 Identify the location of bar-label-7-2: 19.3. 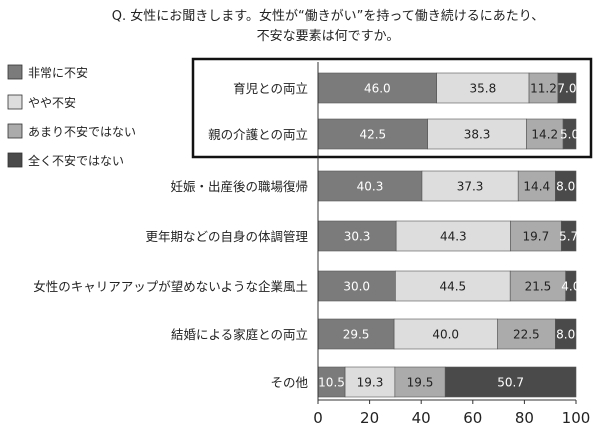
(370, 383).